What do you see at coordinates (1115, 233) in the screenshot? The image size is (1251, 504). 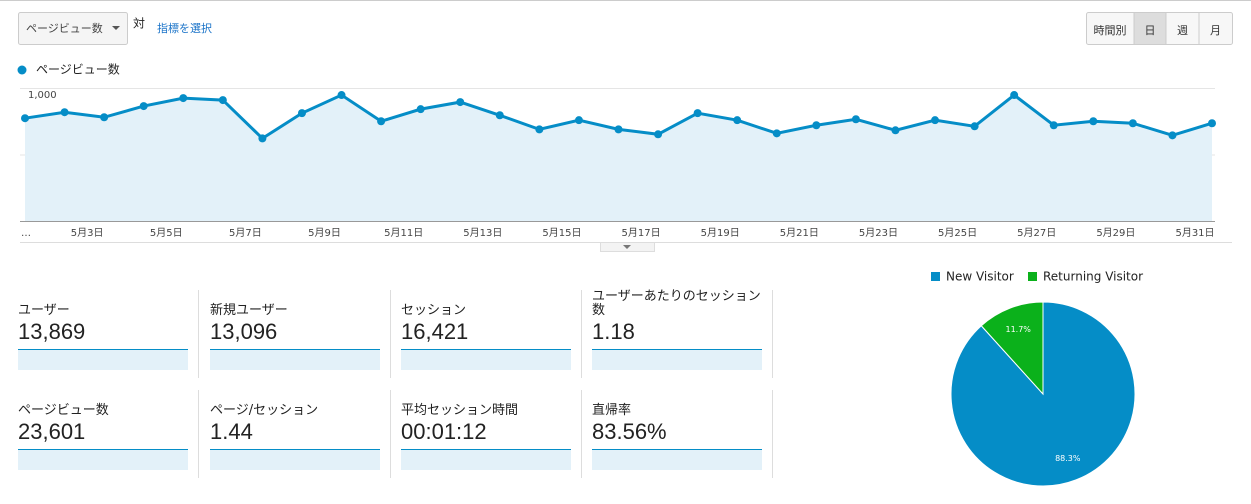 I see `x-tick-label: 5月29日` at bounding box center [1115, 233].